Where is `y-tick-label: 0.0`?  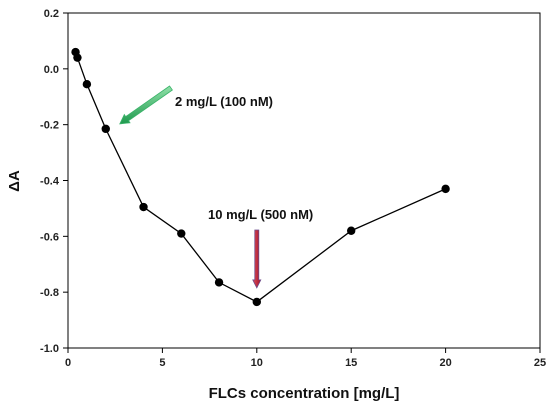 y-tick-label: 0.0 is located at coordinates (51, 70).